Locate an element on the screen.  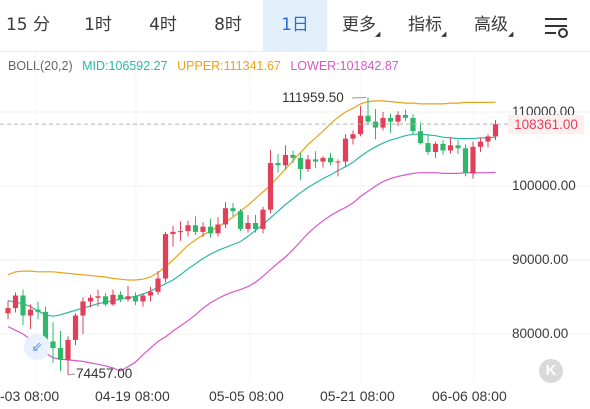
y-tick-label: 90000.00 is located at coordinates (540, 259).